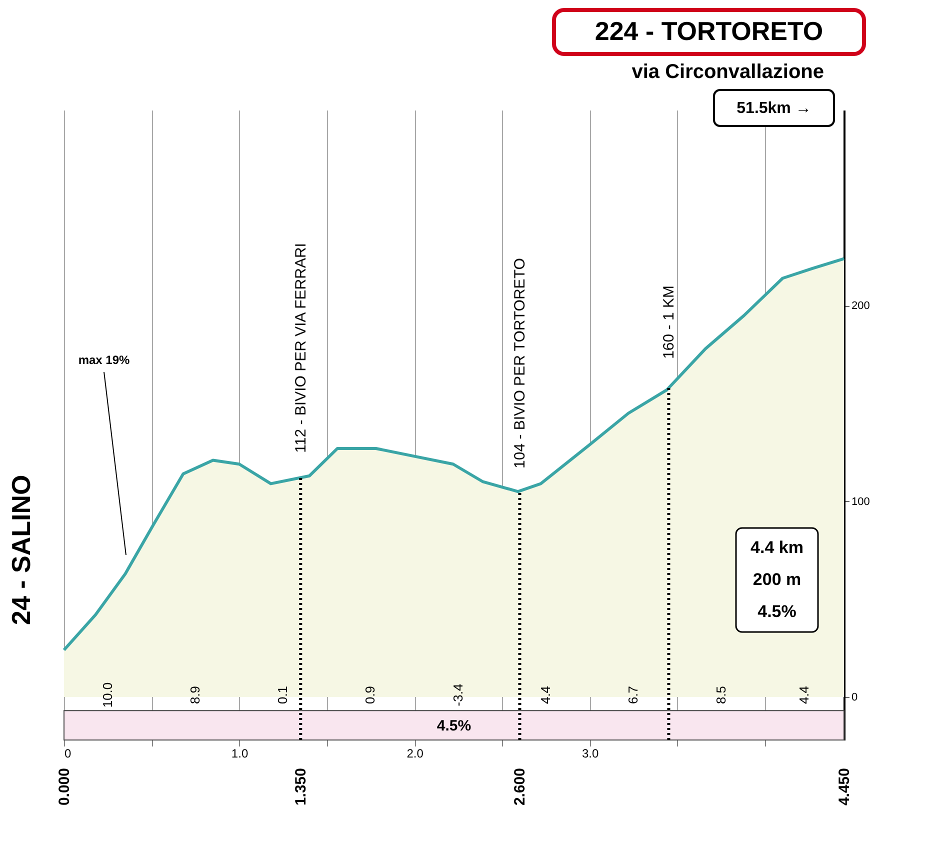  What do you see at coordinates (239, 753) in the screenshot?
I see `x-tick-label: 1.0` at bounding box center [239, 753].